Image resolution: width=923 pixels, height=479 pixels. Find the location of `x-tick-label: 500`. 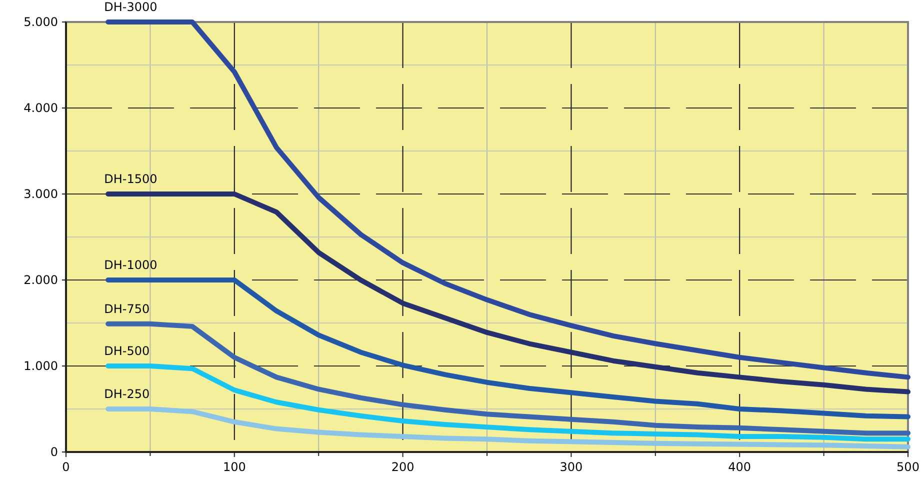

x-tick-label: 500 is located at coordinates (908, 467).